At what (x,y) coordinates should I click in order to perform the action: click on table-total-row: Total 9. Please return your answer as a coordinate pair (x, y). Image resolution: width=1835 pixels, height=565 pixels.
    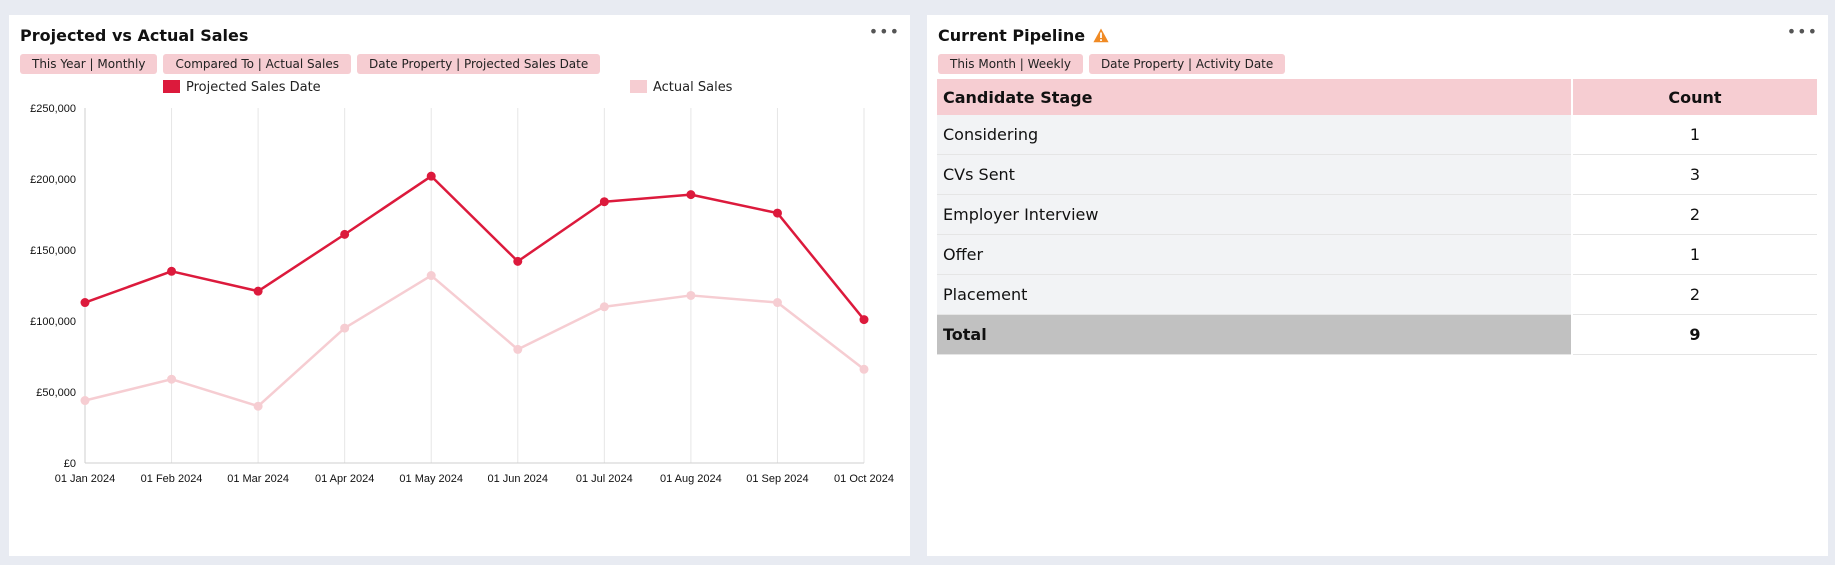
    Looking at the image, I should click on (1377, 334).